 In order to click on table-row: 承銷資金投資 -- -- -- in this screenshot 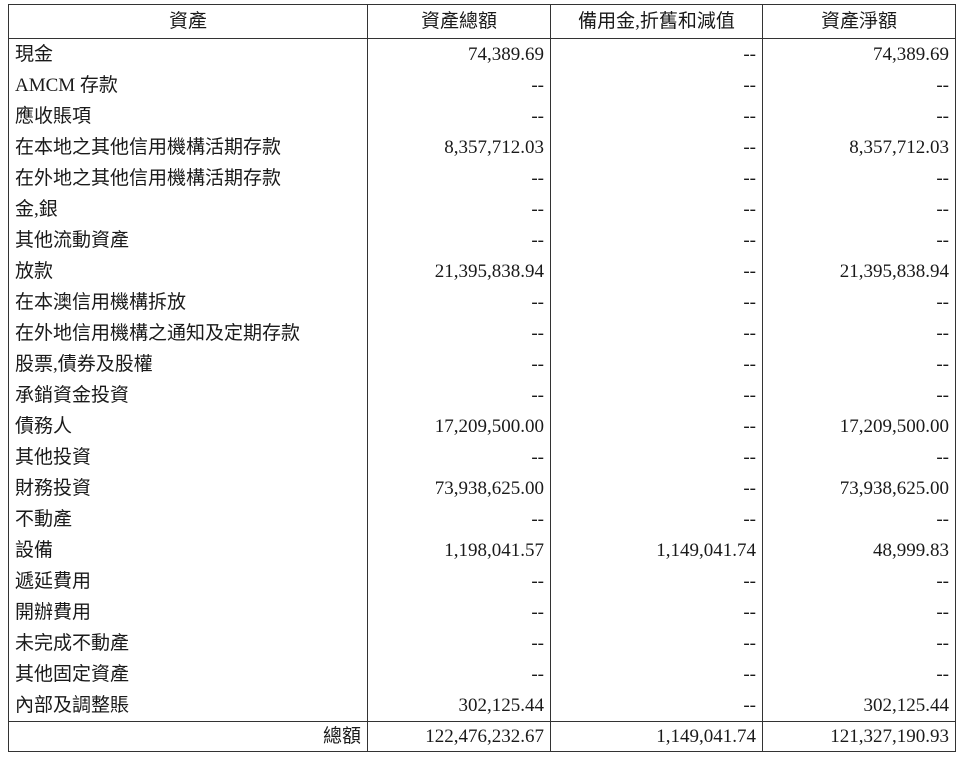, I will do `click(482, 395)`.